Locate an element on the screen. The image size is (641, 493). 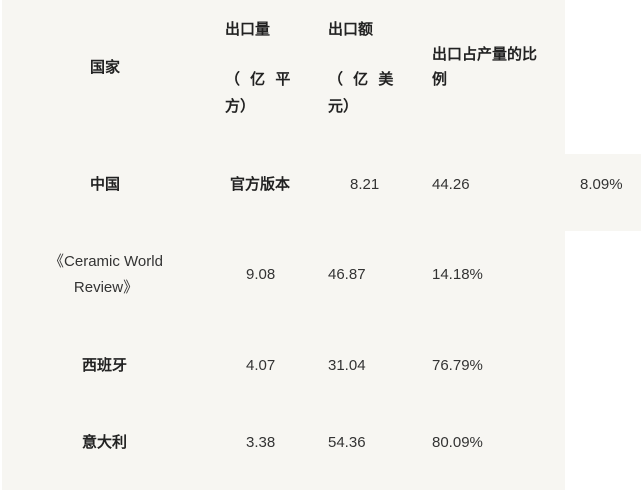
ratio-cell: 76.79% is located at coordinates (457, 365).